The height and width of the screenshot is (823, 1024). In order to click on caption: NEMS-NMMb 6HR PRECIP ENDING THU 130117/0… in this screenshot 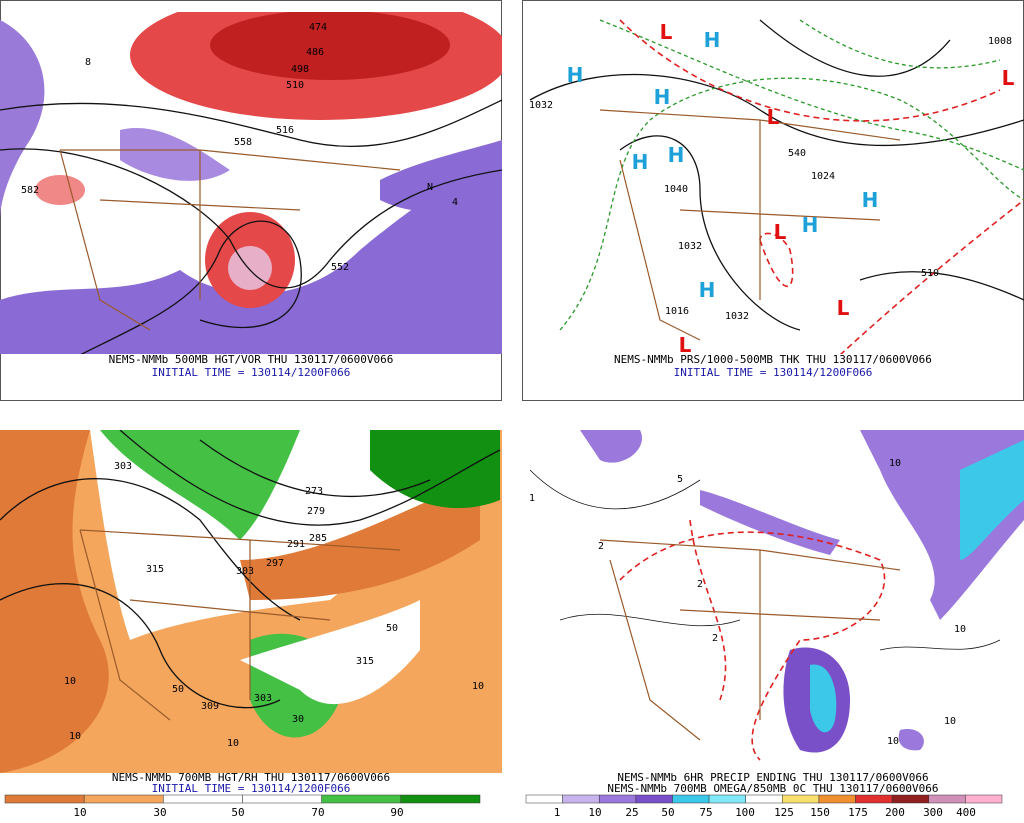, I will do `click(772, 777)`.